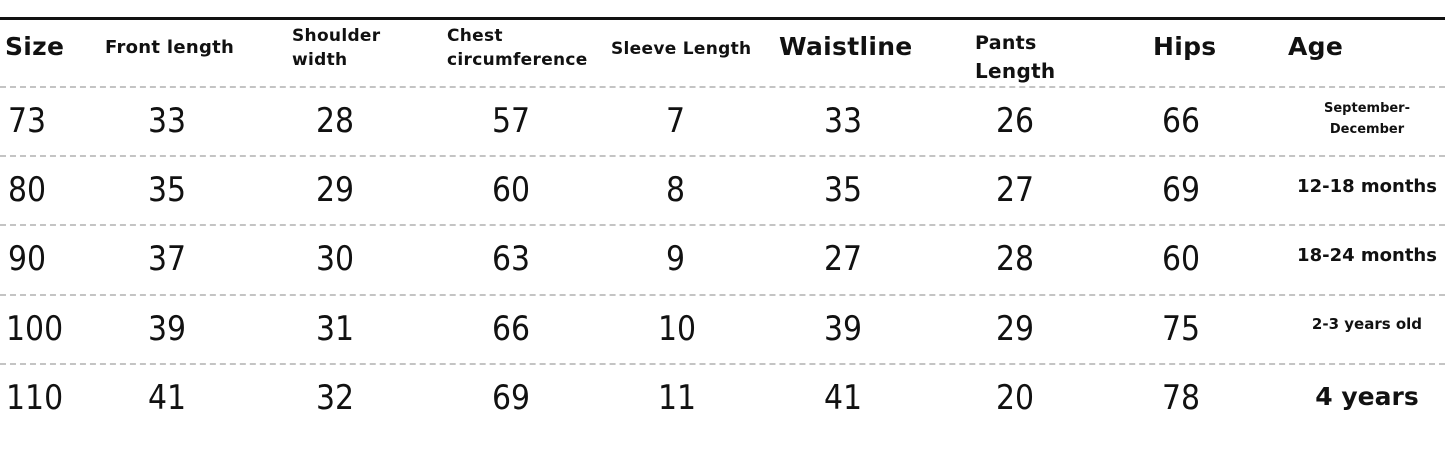 Image resolution: width=1445 pixels, height=464 pixels. What do you see at coordinates (1006, 43) in the screenshot?
I see `header-pants-line1: Pants` at bounding box center [1006, 43].